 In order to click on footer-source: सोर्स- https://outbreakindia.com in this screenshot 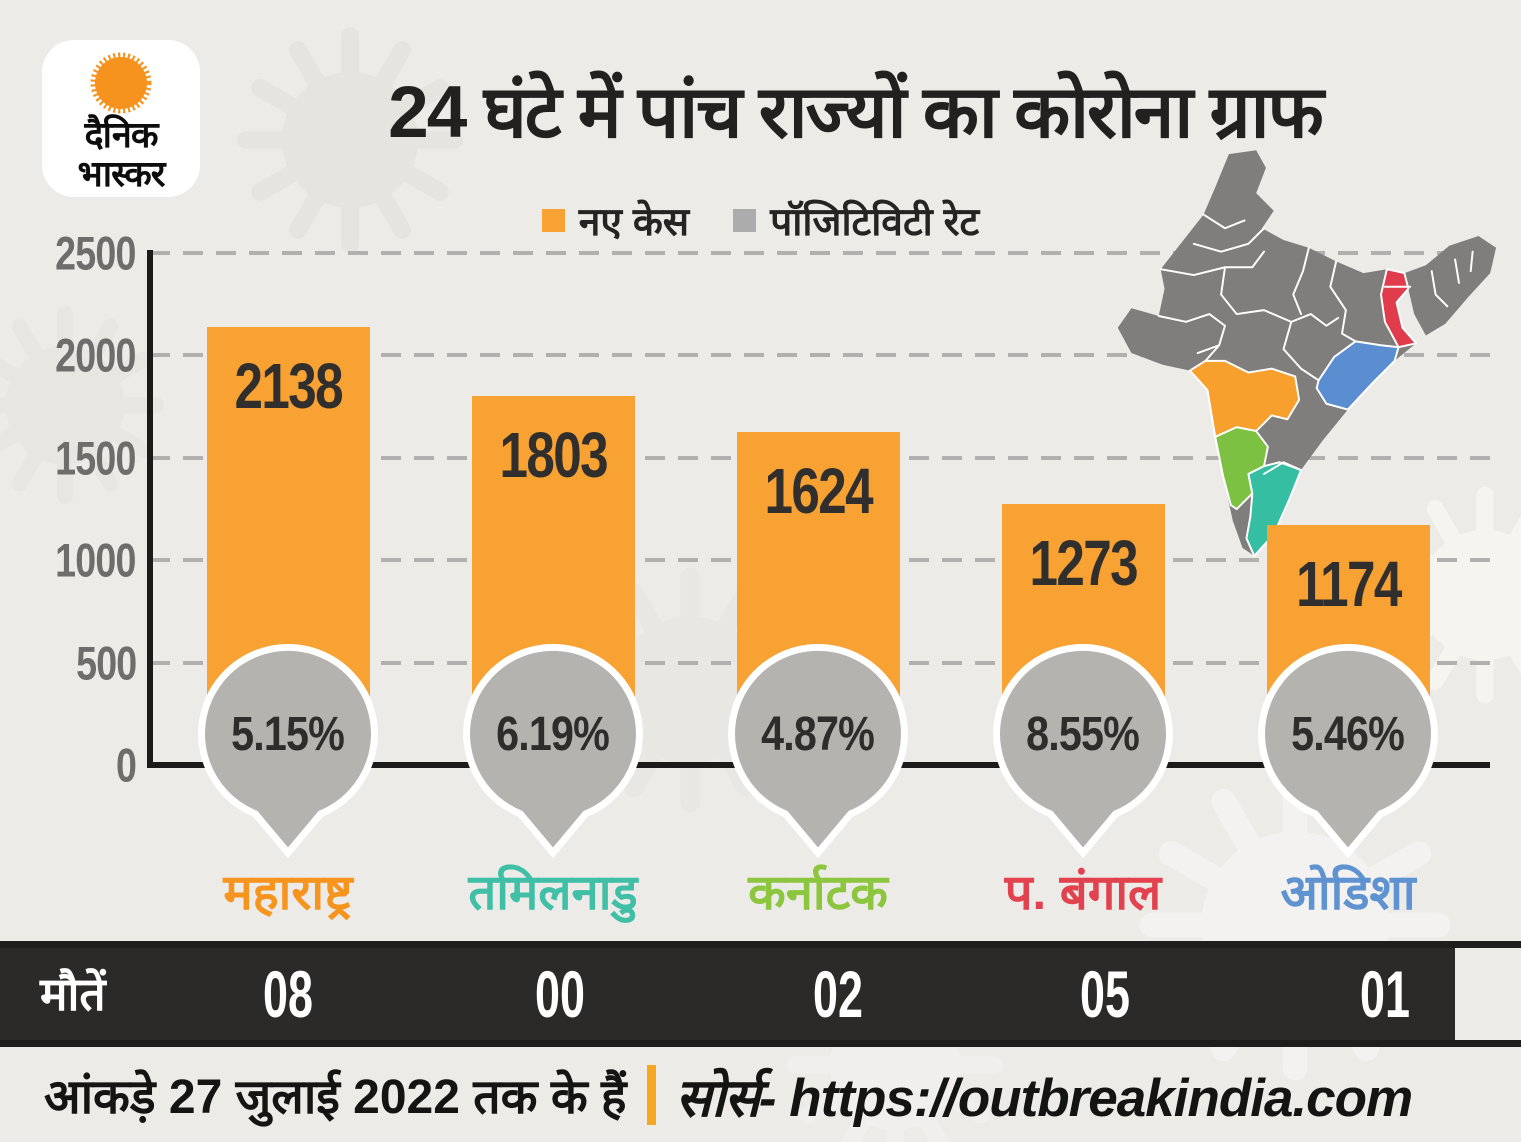, I will do `click(1044, 1098)`.